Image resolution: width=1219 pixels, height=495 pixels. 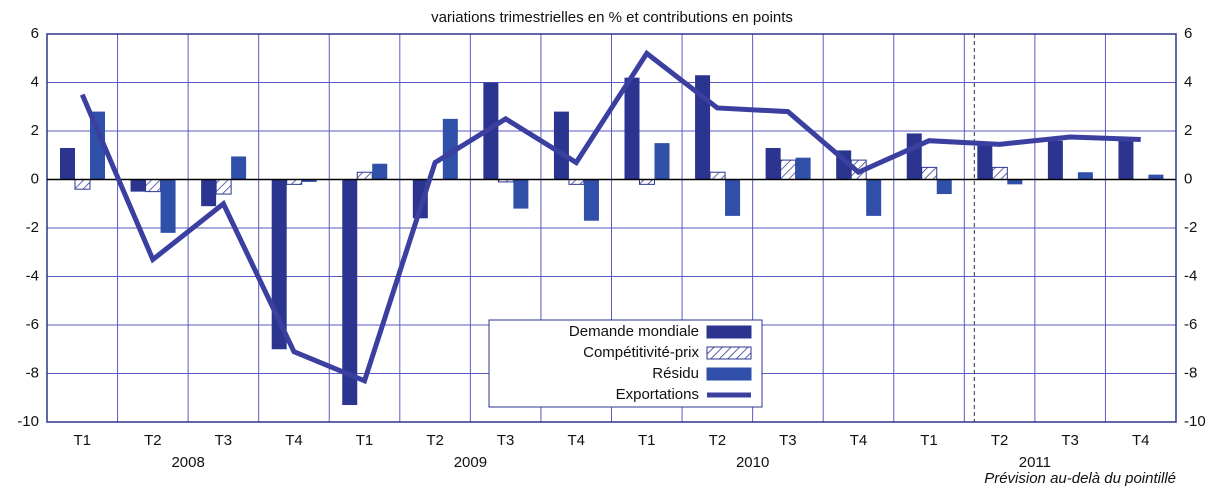 I want to click on y-tick-label: 4, so click(x=35, y=81).